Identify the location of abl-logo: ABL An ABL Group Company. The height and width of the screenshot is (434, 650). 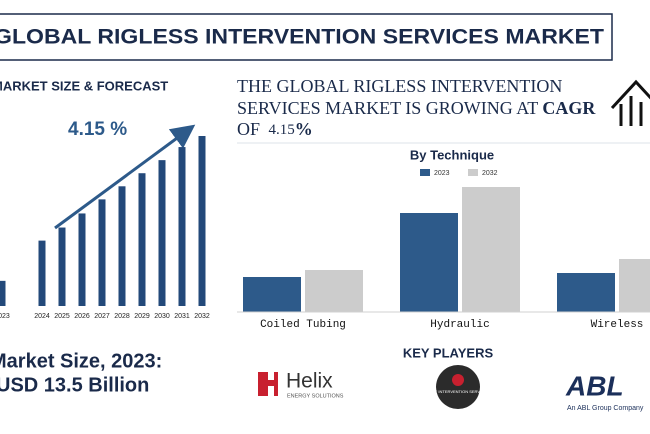
(604, 390).